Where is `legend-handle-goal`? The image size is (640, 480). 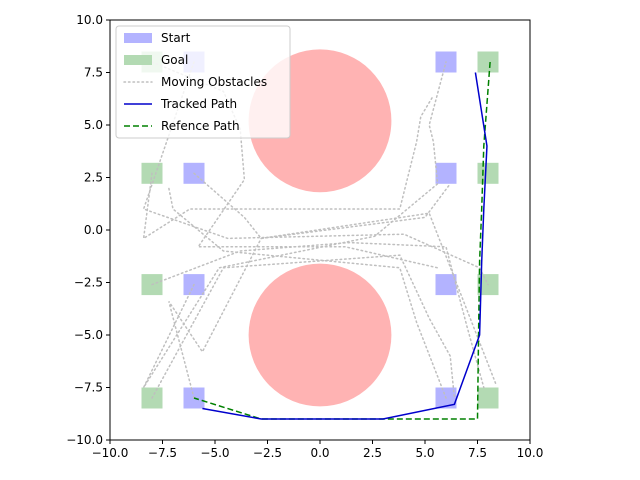 legend-handle-goal is located at coordinates (138, 60).